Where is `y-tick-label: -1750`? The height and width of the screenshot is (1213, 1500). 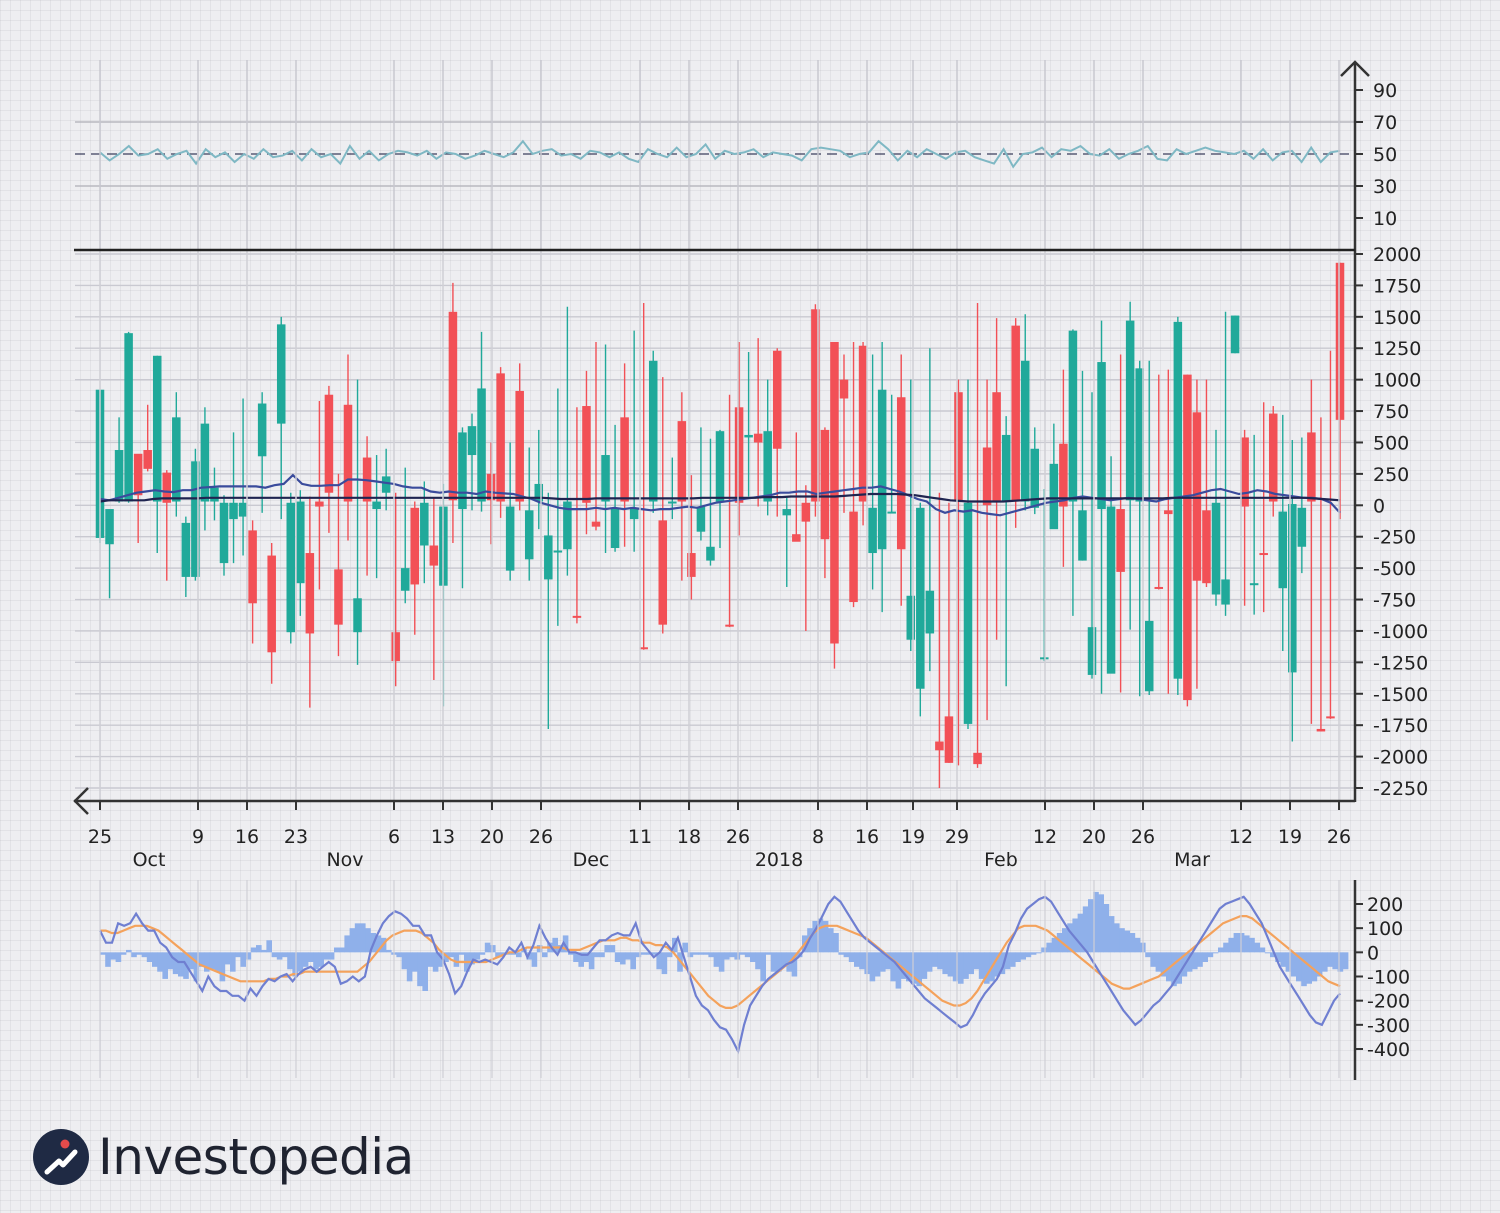
y-tick-label: -1750 is located at coordinates (1400, 726).